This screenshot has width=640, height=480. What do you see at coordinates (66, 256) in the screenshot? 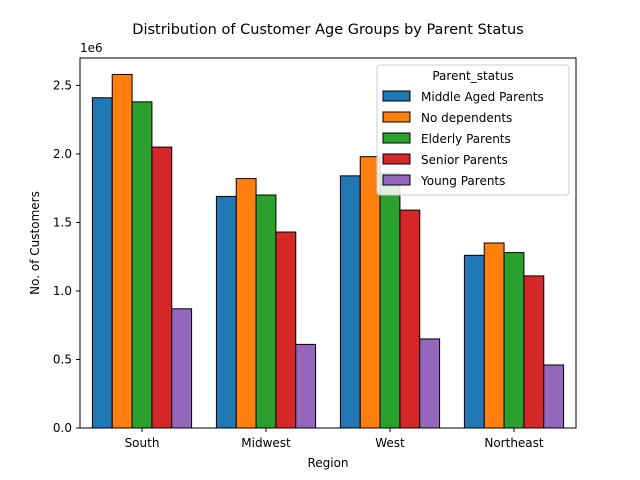
I see `y-axis: 0.0 0.5 1.0 1.5 2.0 2.5` at bounding box center [66, 256].